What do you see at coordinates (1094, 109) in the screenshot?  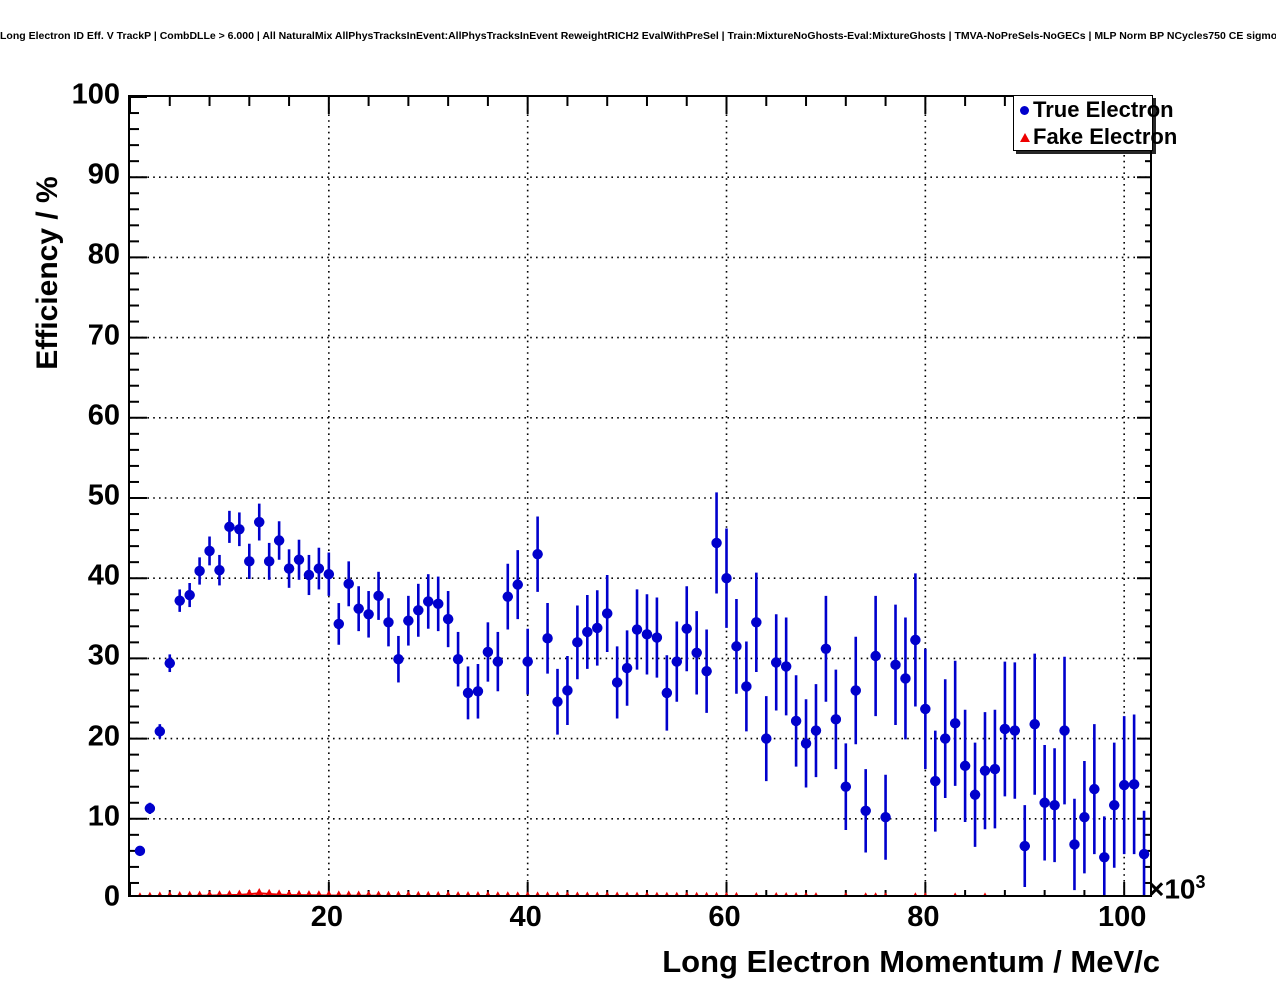 I see `legend-item-true-electron: True Electron` at bounding box center [1094, 109].